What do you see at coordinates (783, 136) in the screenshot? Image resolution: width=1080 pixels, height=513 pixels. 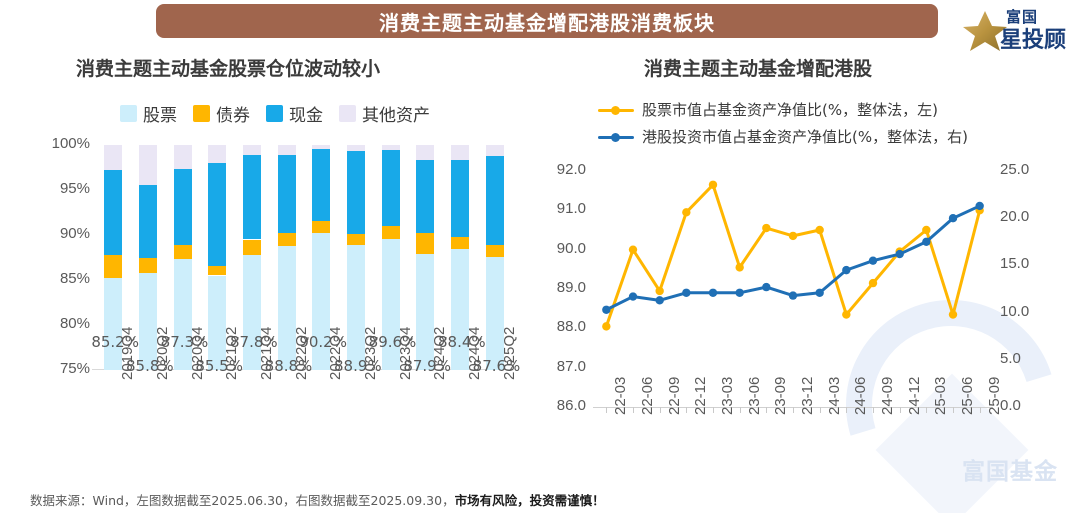 I see `legend-item-1: 港股投资市值占基金资产净值比(%，整体法，右)` at bounding box center [783, 136].